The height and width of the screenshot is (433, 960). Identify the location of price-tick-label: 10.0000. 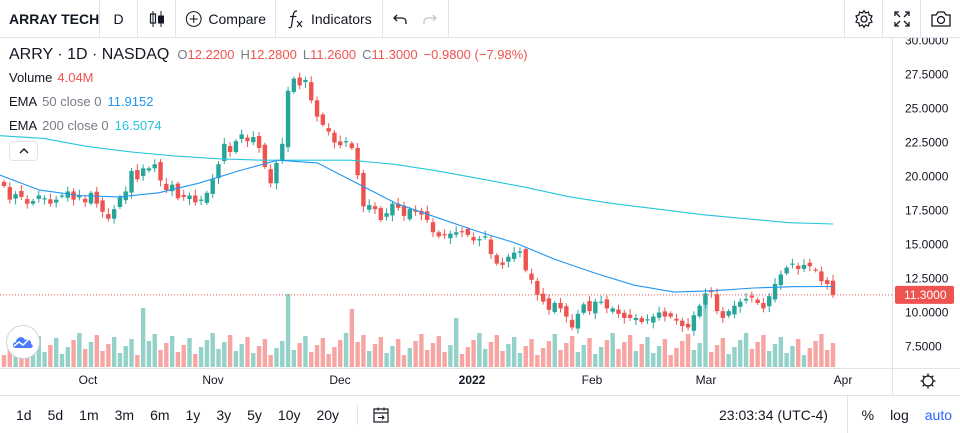
(927, 313).